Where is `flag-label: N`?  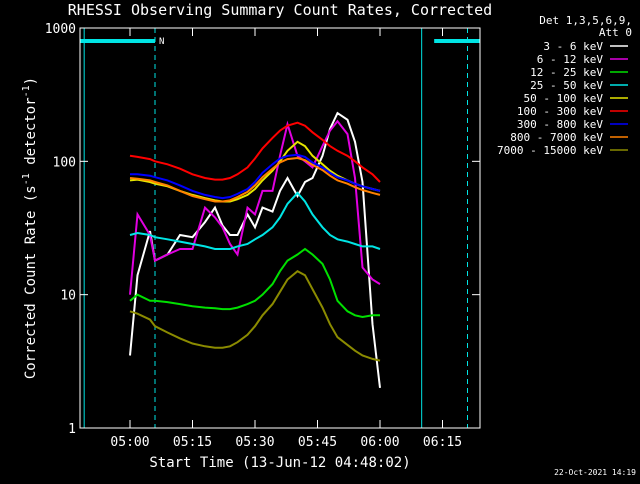
flag-label: N is located at coordinates (161, 42).